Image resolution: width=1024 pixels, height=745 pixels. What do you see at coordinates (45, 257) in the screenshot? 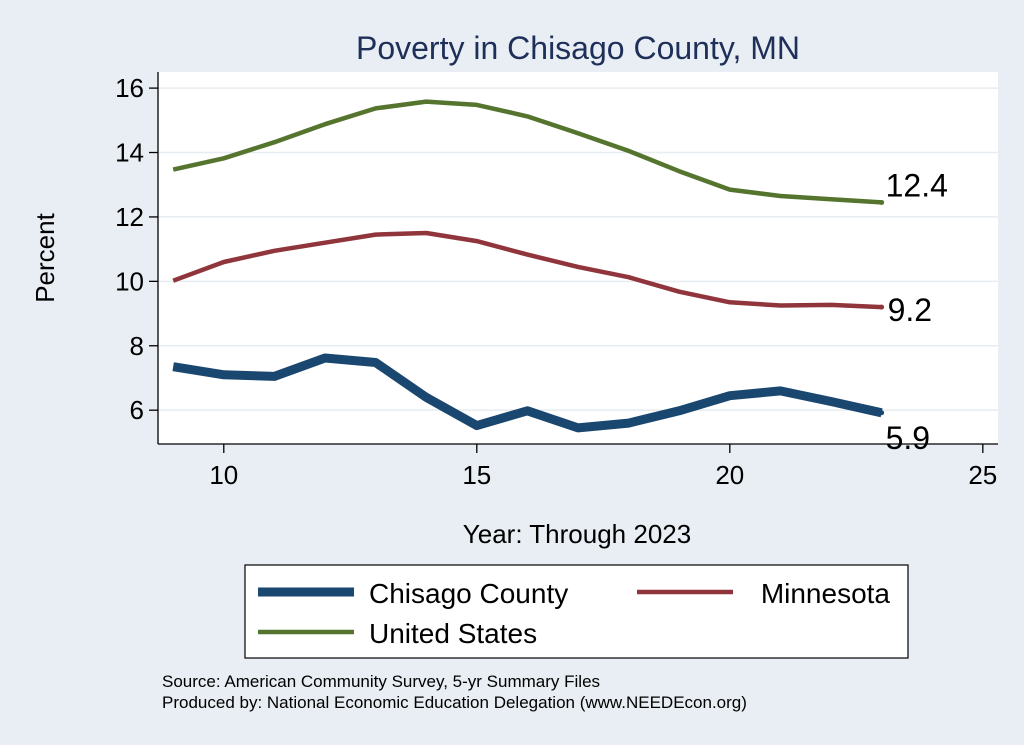
I see `y-axis-title: Percent` at bounding box center [45, 257].